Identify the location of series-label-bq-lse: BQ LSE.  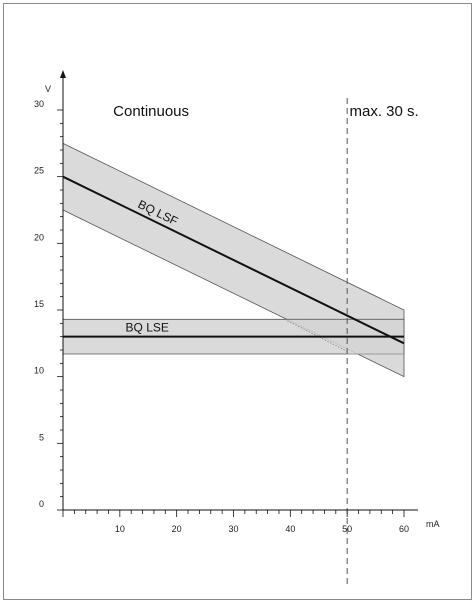
(147, 327).